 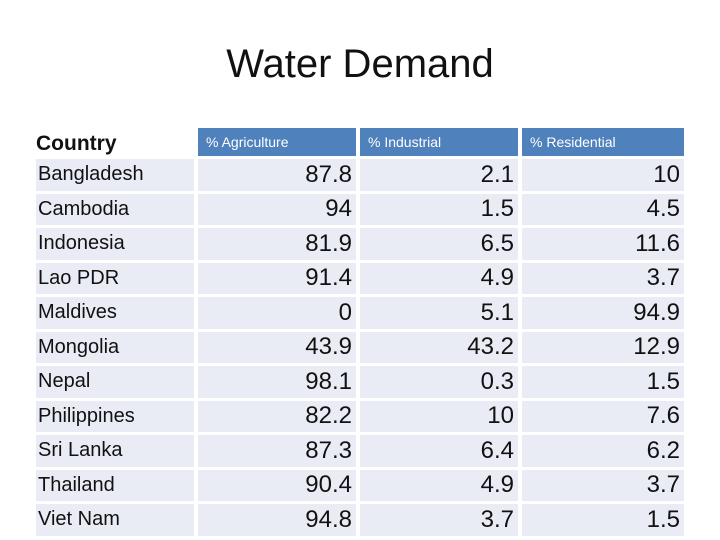 I want to click on page-title: Water Demand, so click(x=360, y=64).